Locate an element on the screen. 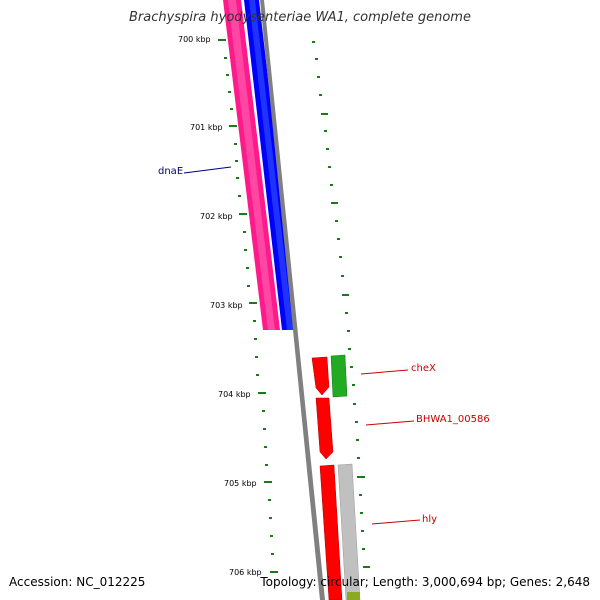 The image size is (600, 600). pink-feature-highlight is located at coordinates (251, 165).